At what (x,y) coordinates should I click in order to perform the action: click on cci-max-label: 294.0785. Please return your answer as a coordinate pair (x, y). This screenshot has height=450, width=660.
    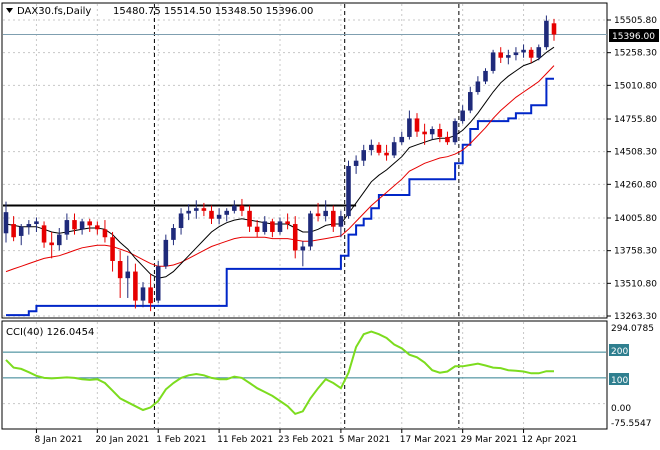
    Looking at the image, I should click on (632, 329).